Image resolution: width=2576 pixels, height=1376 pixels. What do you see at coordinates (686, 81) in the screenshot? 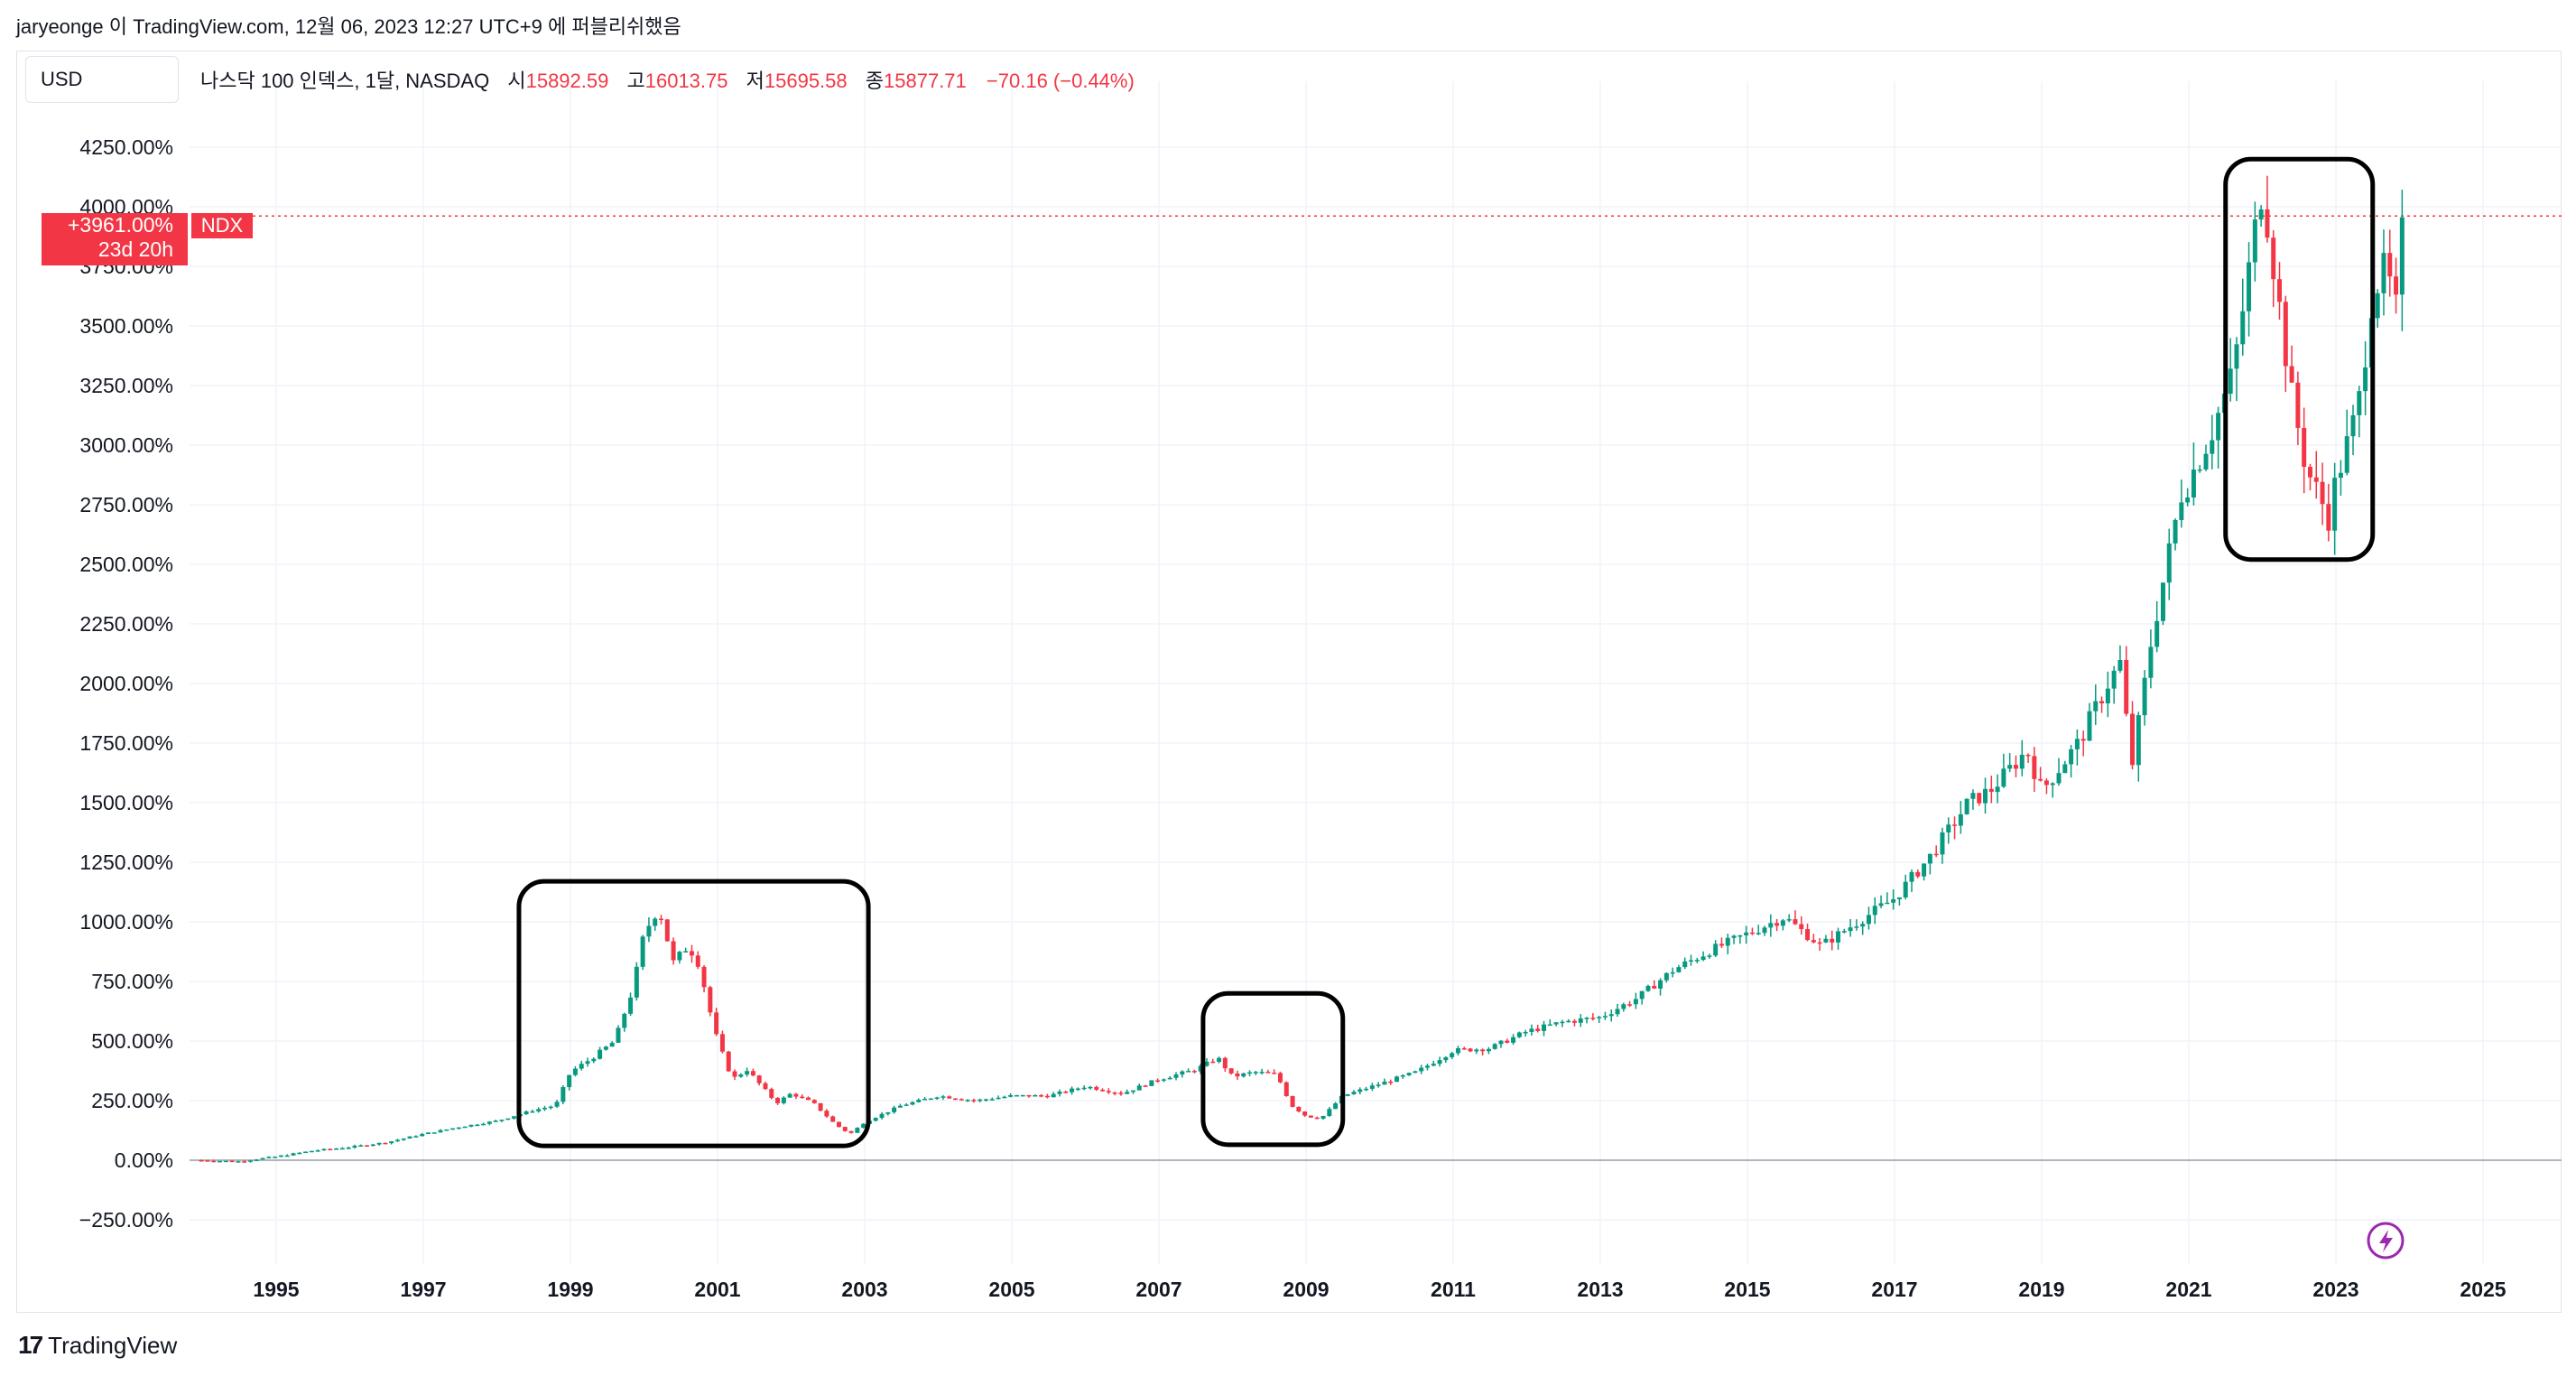
I see `legend-high: 16013.75` at bounding box center [686, 81].